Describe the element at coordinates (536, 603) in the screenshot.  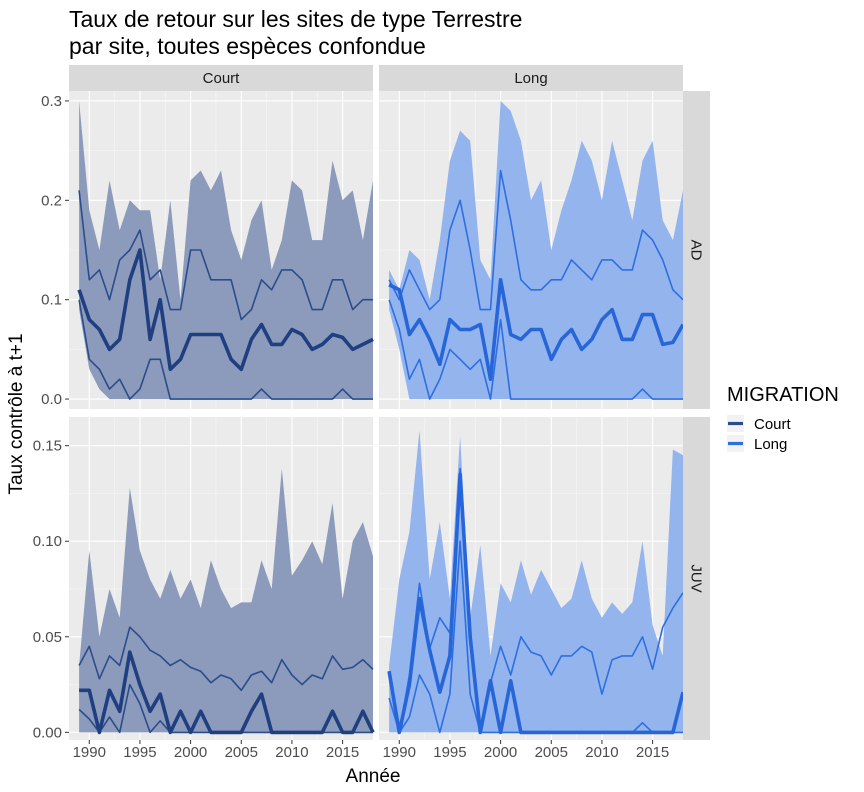
I see `mean-line-long-juv` at that location.